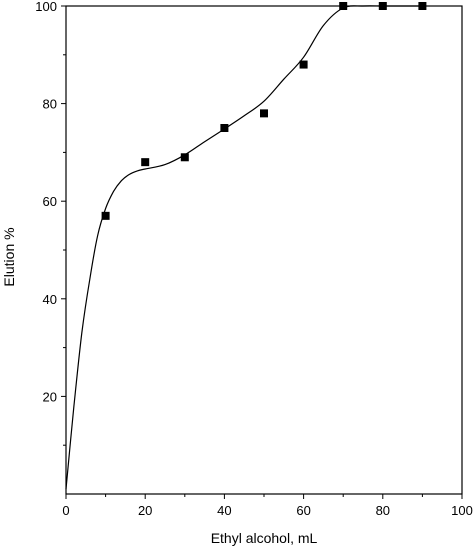 This screenshot has height=550, width=474. Describe the element at coordinates (383, 510) in the screenshot. I see `x-tick-label: 80` at that location.